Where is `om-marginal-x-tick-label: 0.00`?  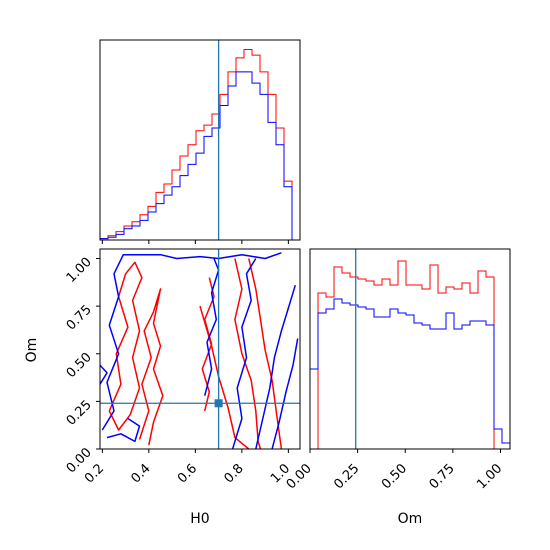
om-marginal-x-tick-label: 0.00 is located at coordinates (299, 476).